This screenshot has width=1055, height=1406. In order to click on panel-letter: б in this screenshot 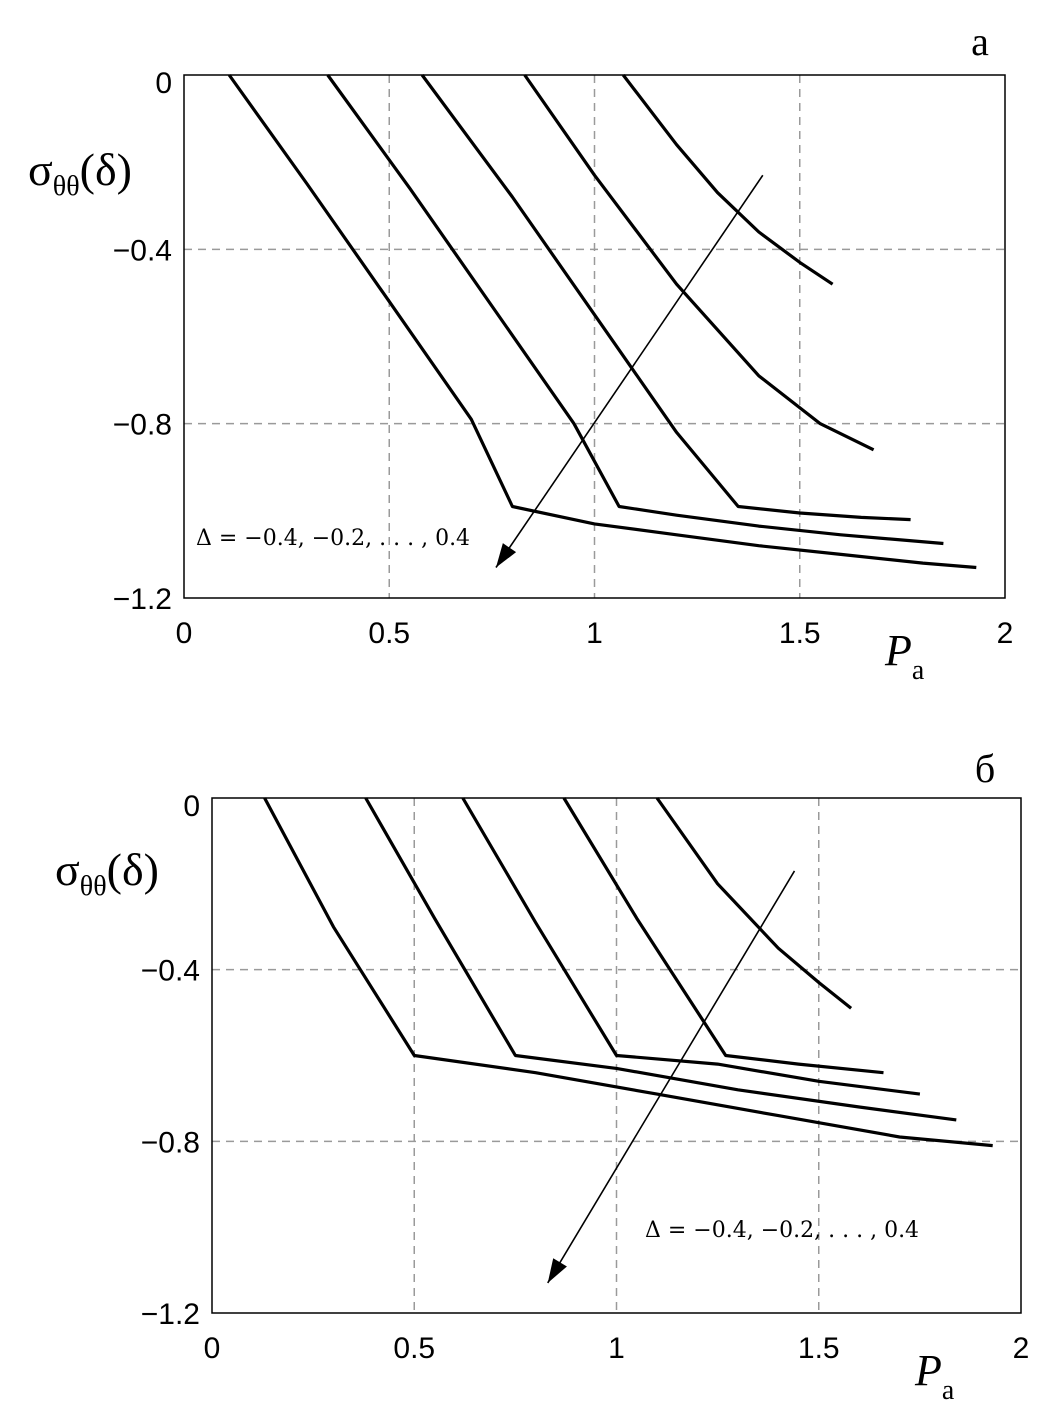, I will do `click(985, 768)`.